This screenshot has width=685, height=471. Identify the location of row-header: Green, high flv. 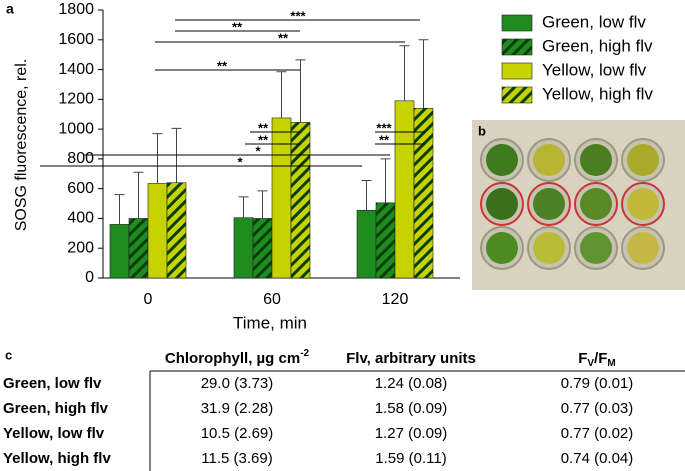
(56, 408).